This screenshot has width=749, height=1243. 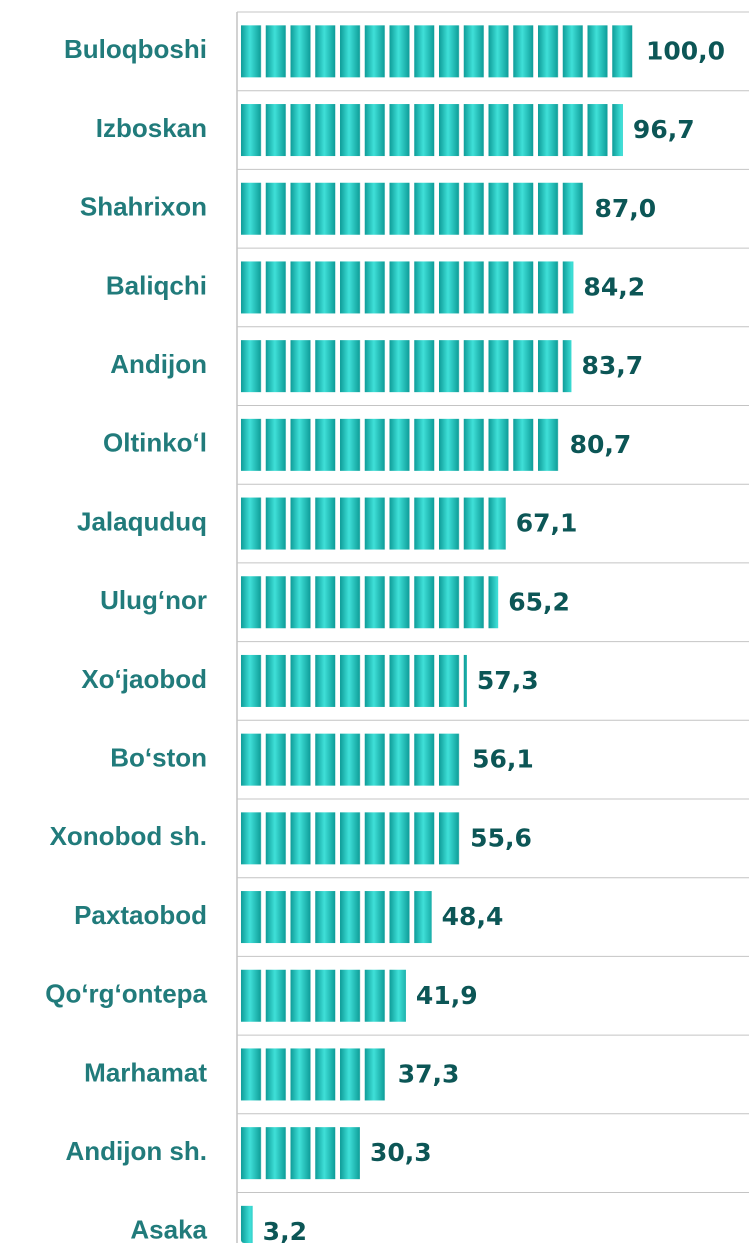 I want to click on value-label: 56,1, so click(x=503, y=759).